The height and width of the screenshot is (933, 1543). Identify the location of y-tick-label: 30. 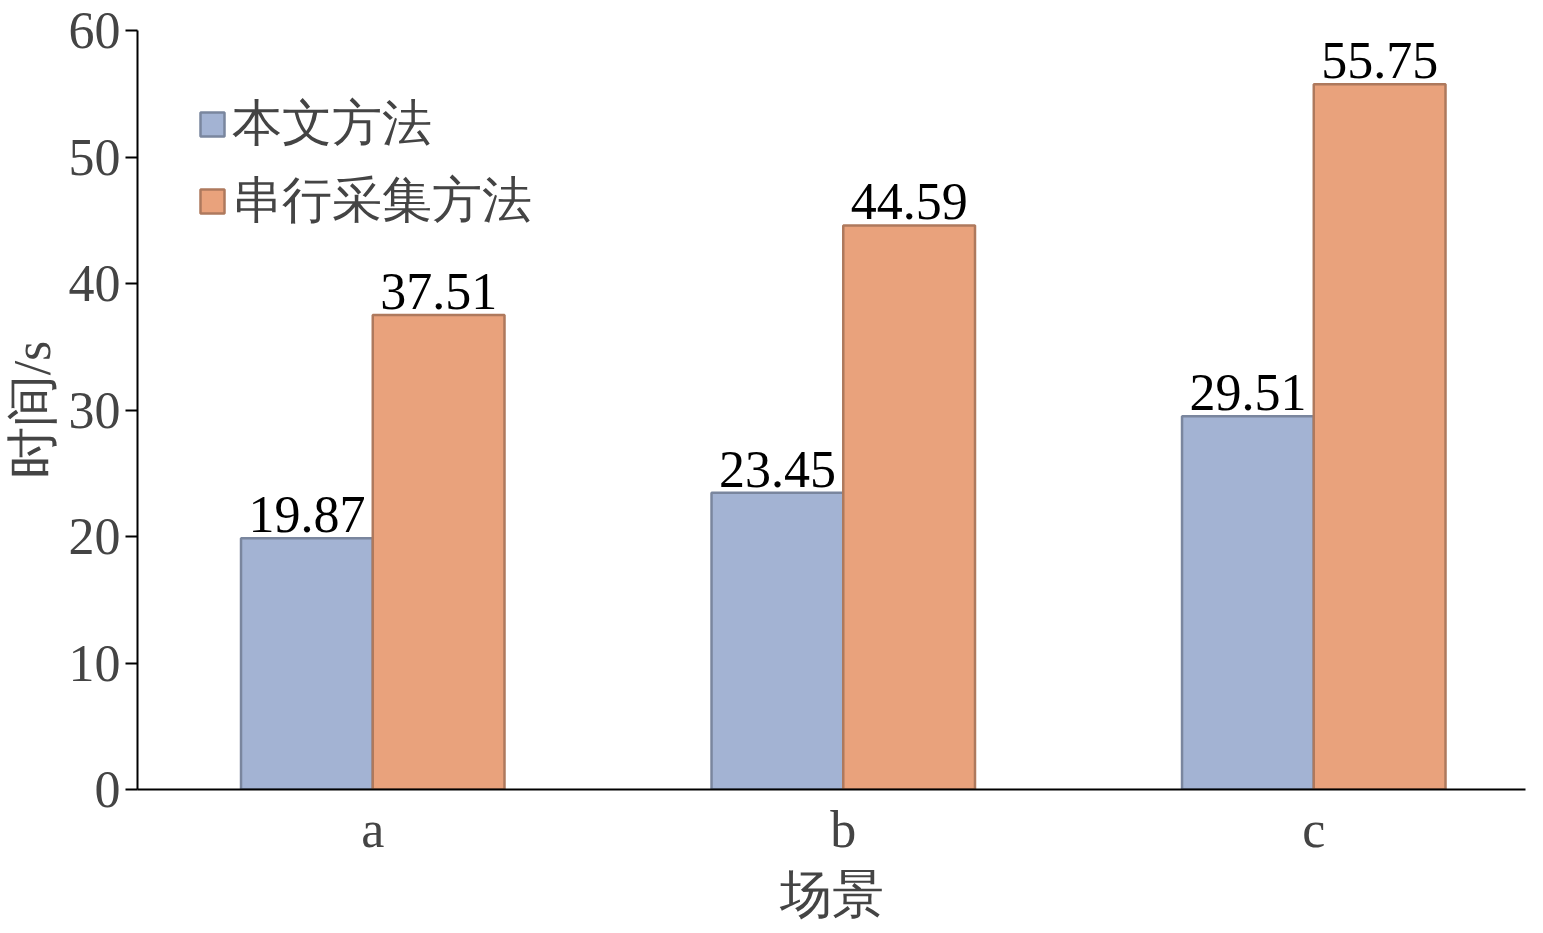
(94, 410).